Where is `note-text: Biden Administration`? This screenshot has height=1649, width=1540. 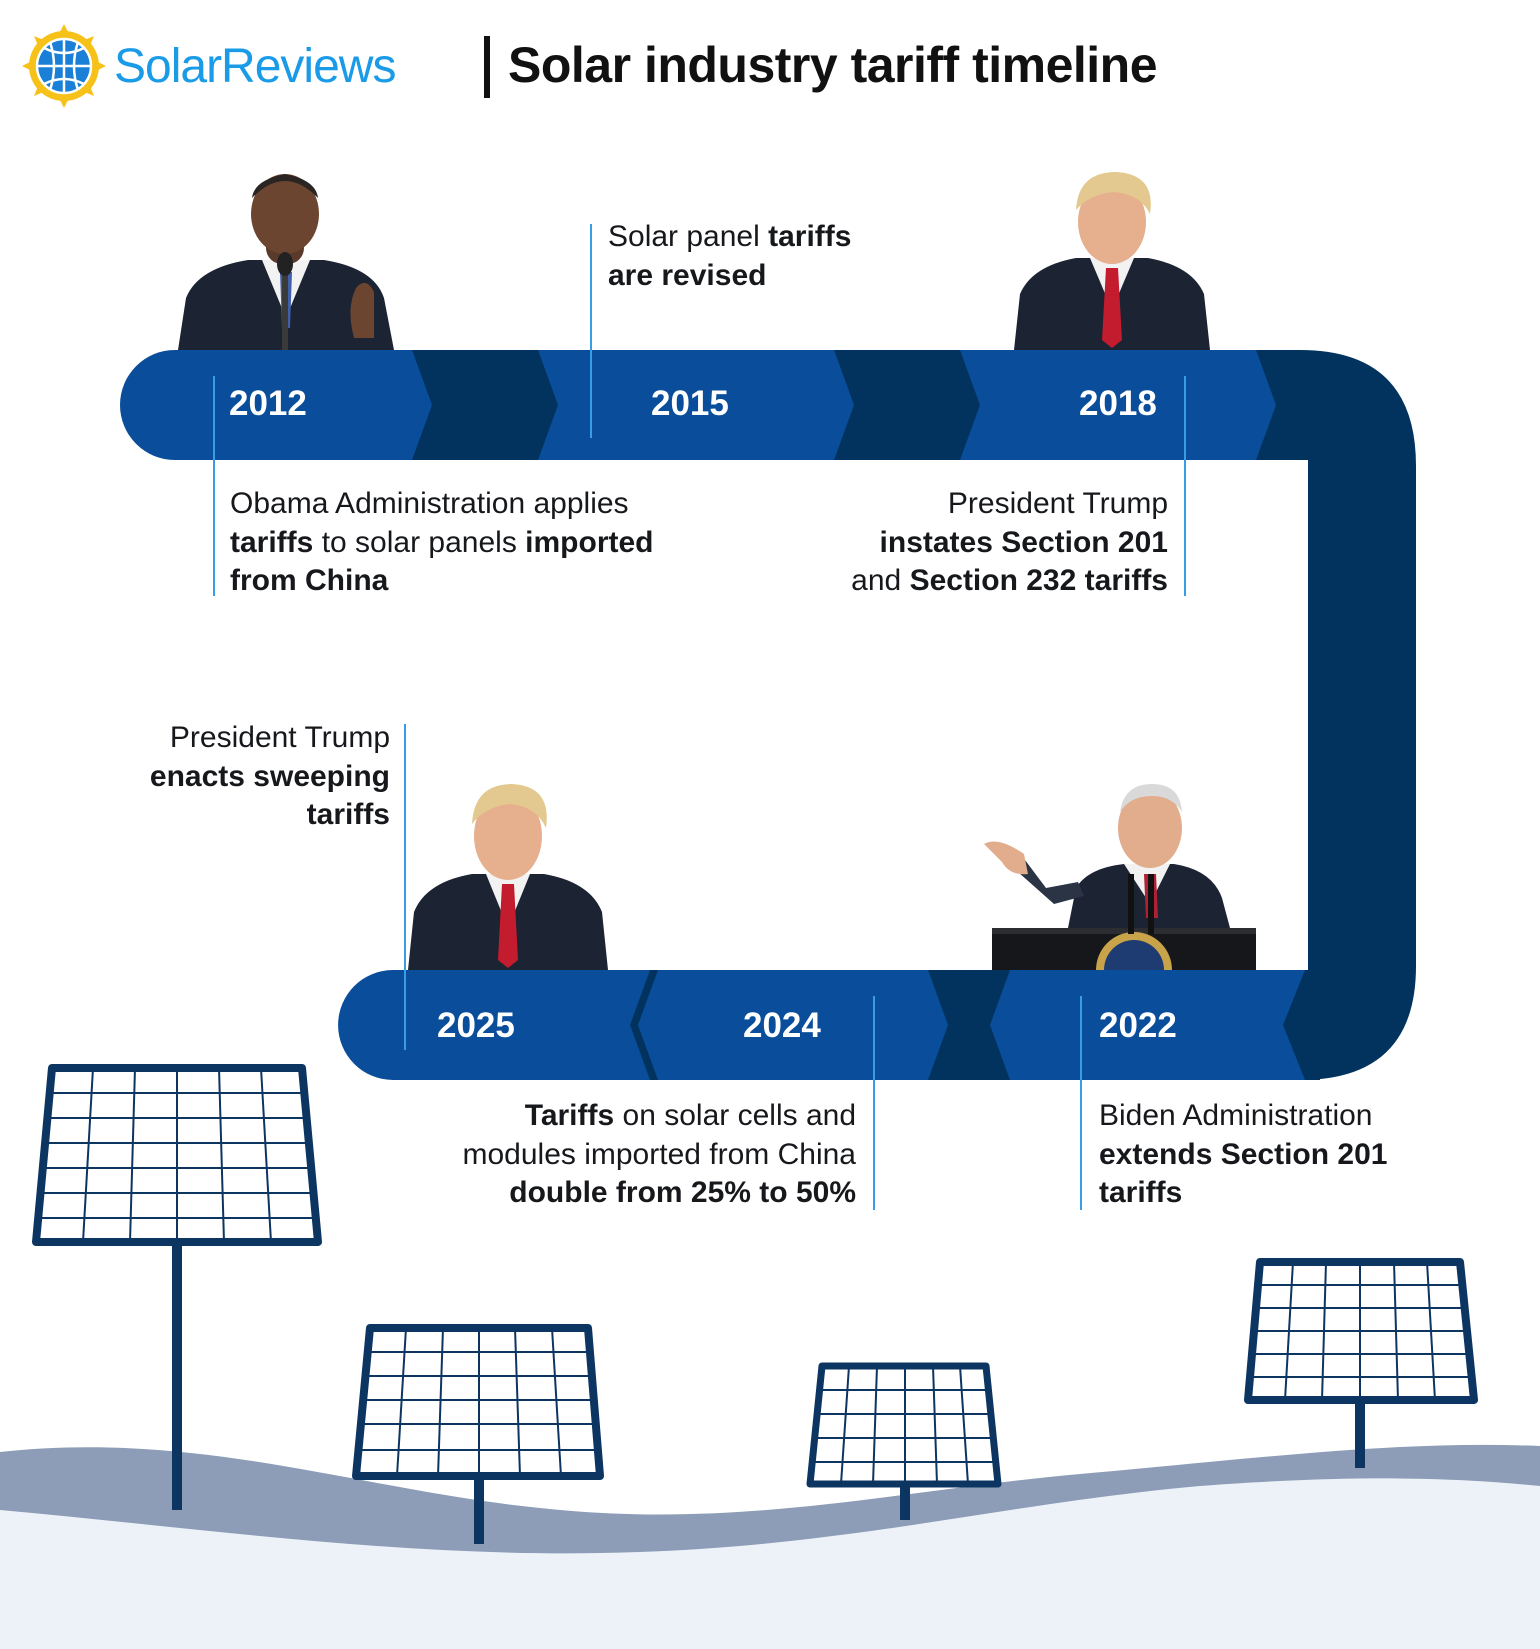 note-text: Biden Administration is located at coordinates (1236, 1115).